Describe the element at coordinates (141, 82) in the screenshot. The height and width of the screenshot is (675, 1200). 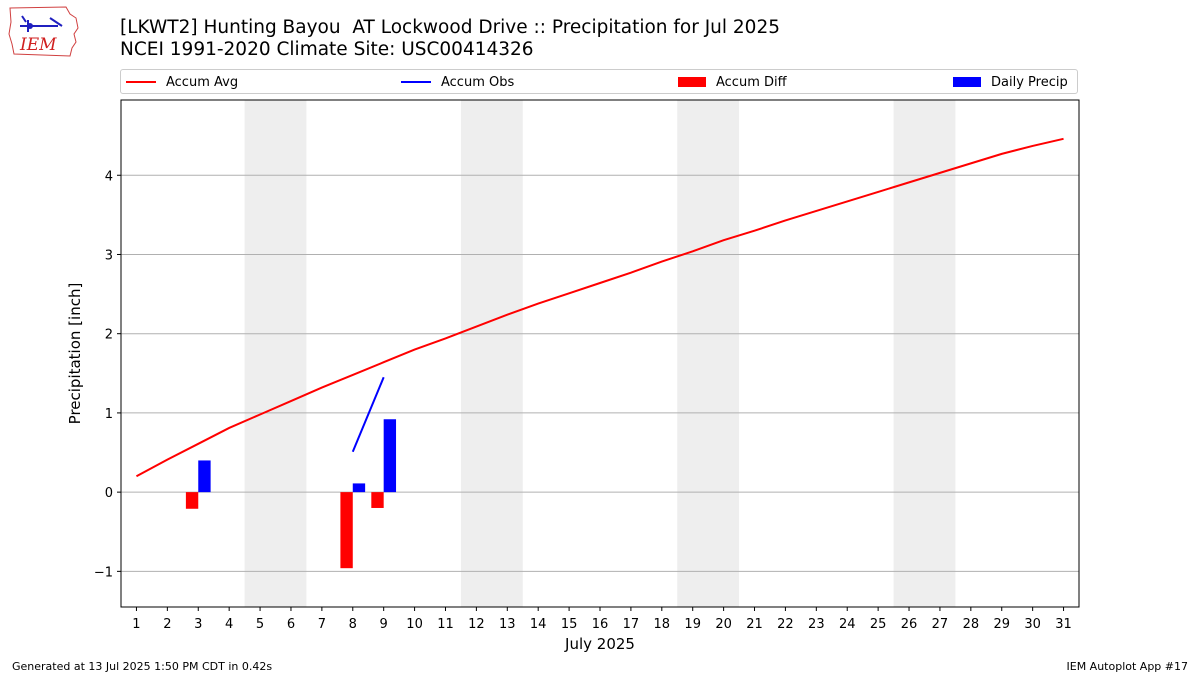
I see `legend-swatch-accum-avg` at that location.